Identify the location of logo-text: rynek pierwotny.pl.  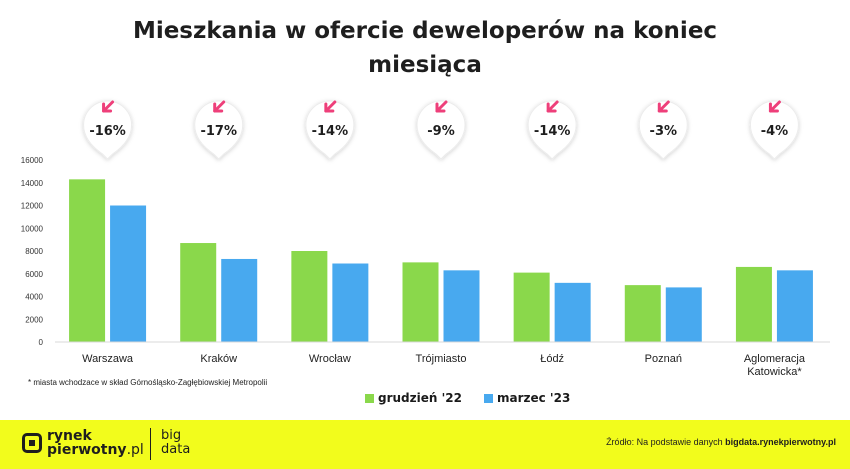
(95, 443).